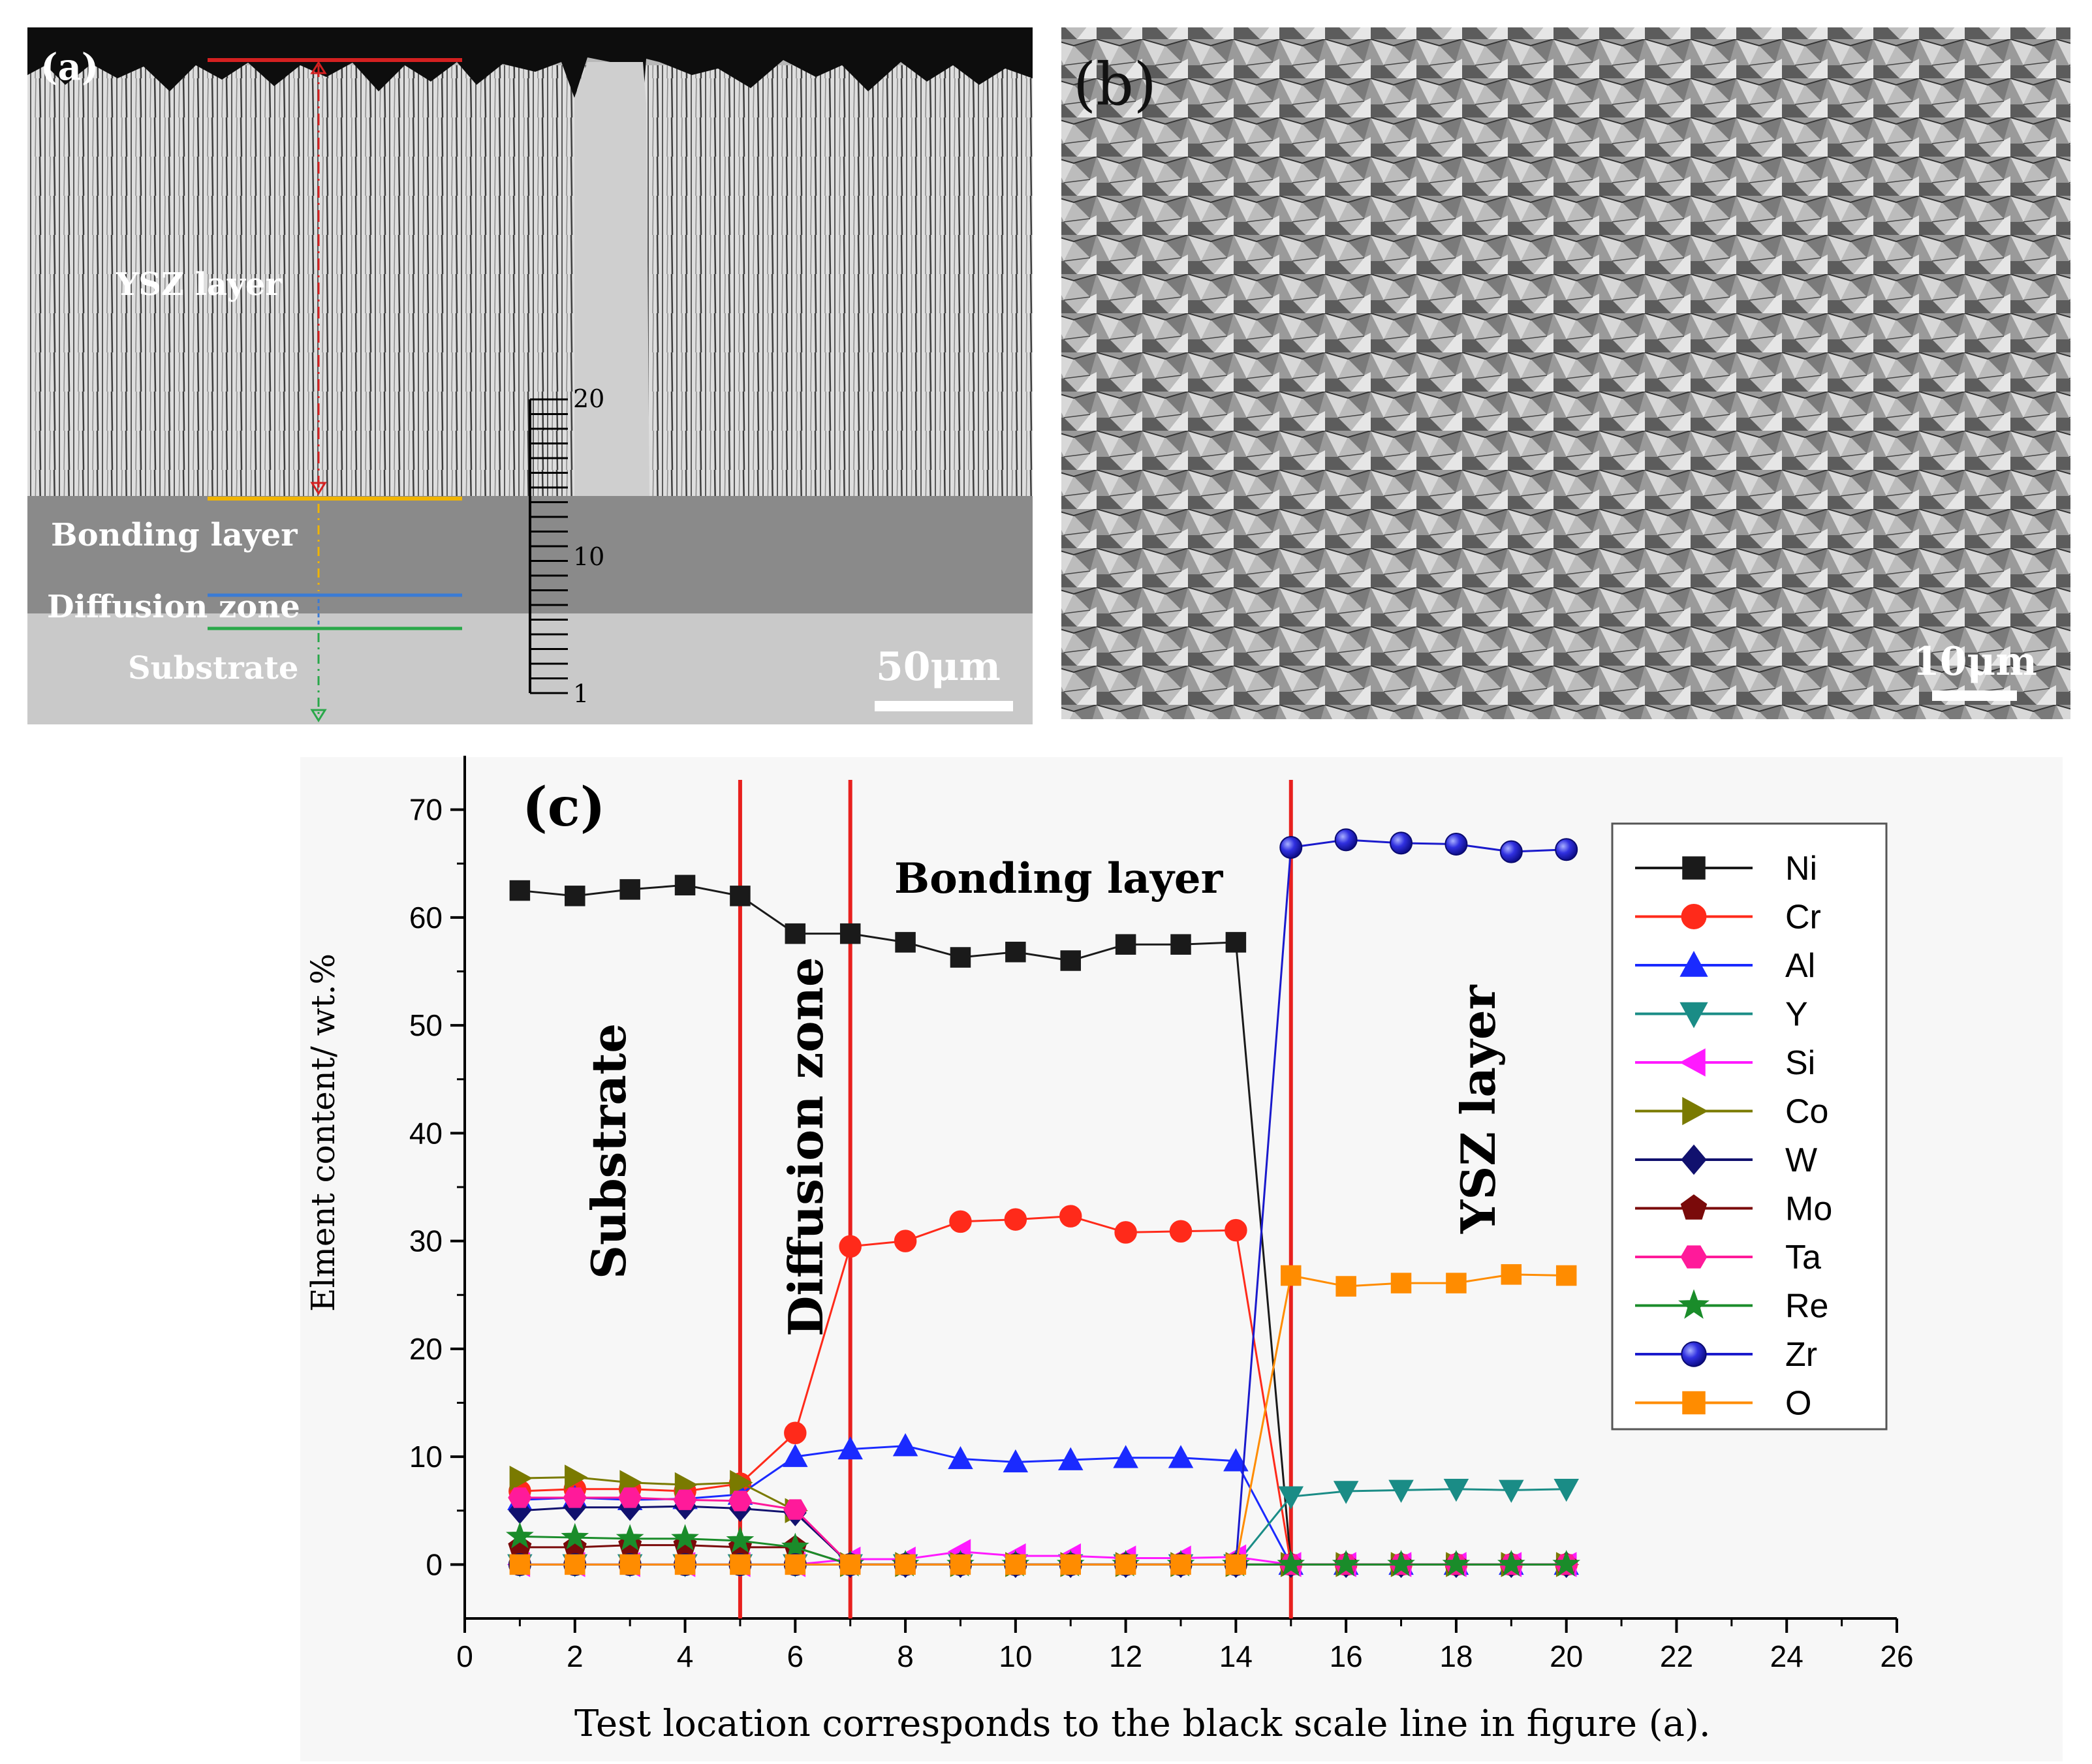 Image resolution: width=2092 pixels, height=1764 pixels. Describe the element at coordinates (1694, 1207) in the screenshot. I see `legend-marker-mo` at that location.